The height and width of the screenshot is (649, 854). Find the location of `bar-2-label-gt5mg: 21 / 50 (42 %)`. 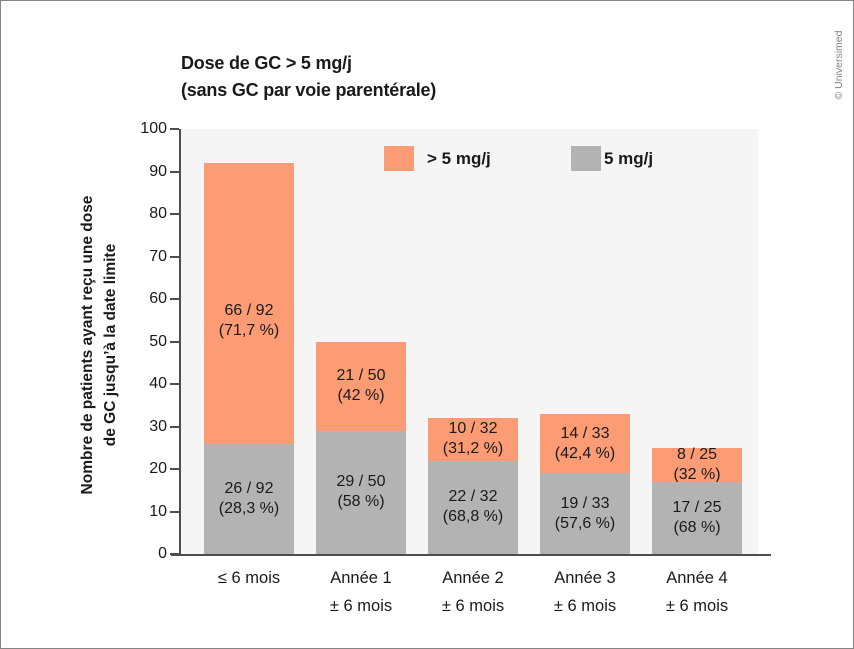

bar-2-label-gt5mg: 21 / 50 (42 %) is located at coordinates (361, 386).